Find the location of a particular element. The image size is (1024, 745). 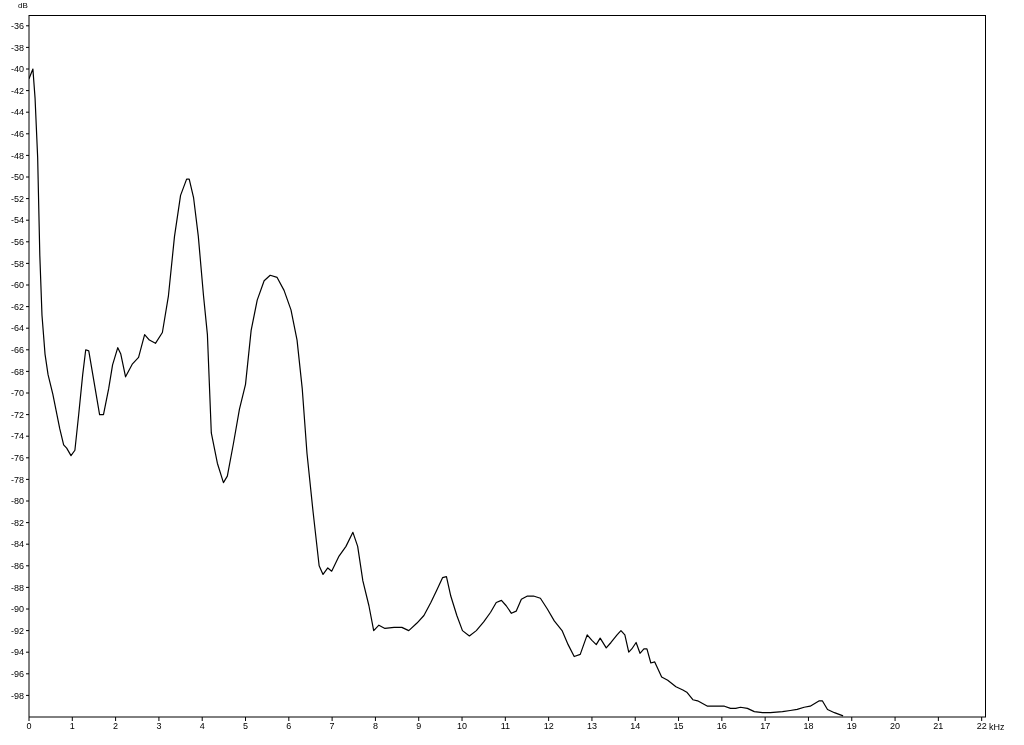

x-tick-label: 8 is located at coordinates (375, 726).